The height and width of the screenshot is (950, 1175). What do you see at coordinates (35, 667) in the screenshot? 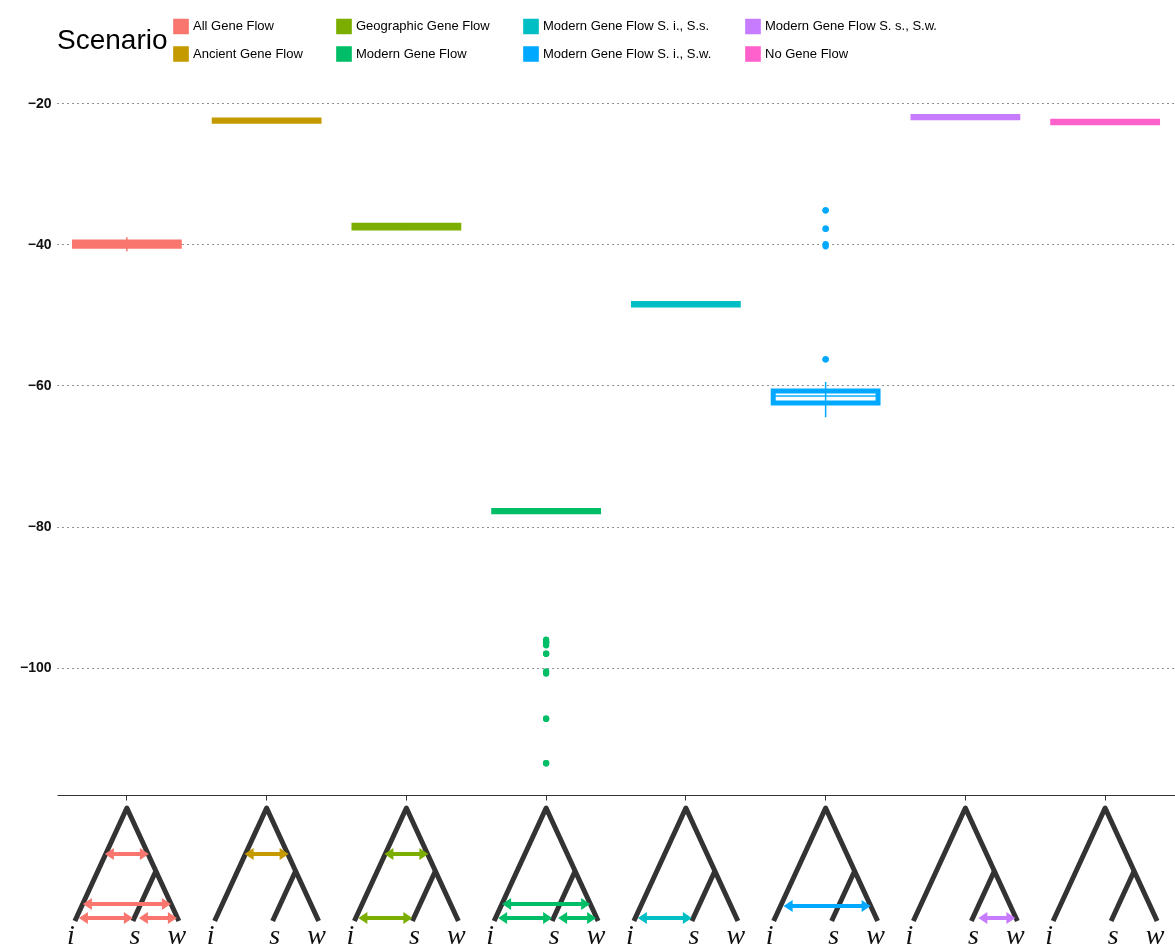
I see `y-tick-label: −100` at bounding box center [35, 667].